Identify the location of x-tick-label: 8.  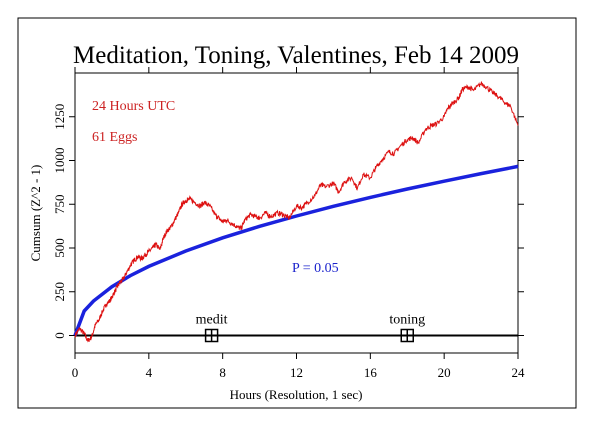
(222, 372).